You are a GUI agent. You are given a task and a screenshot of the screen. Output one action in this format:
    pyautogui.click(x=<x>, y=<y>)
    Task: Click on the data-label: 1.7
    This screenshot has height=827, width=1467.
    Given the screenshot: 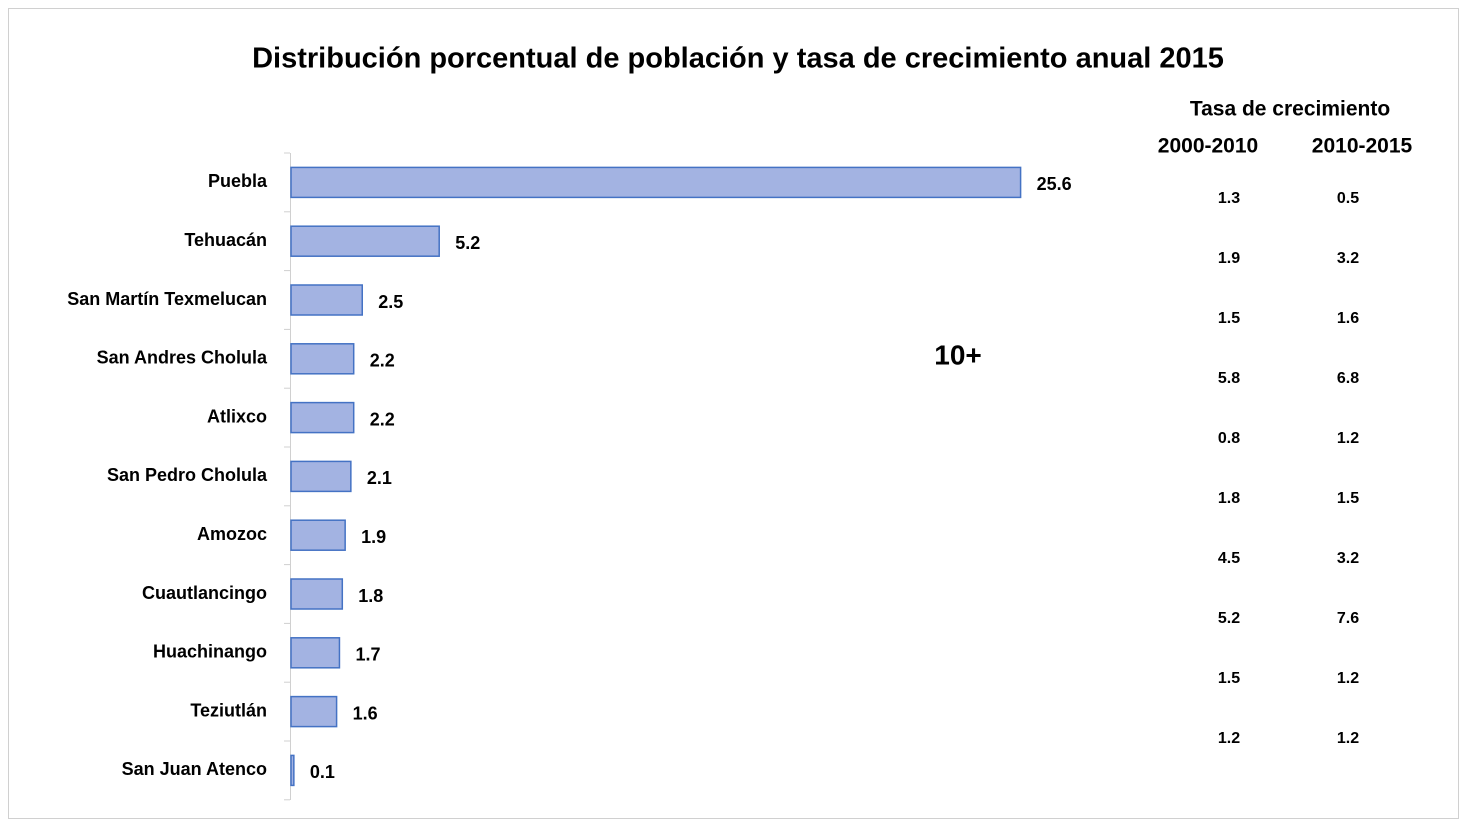 What is the action you would take?
    pyautogui.click(x=367, y=655)
    